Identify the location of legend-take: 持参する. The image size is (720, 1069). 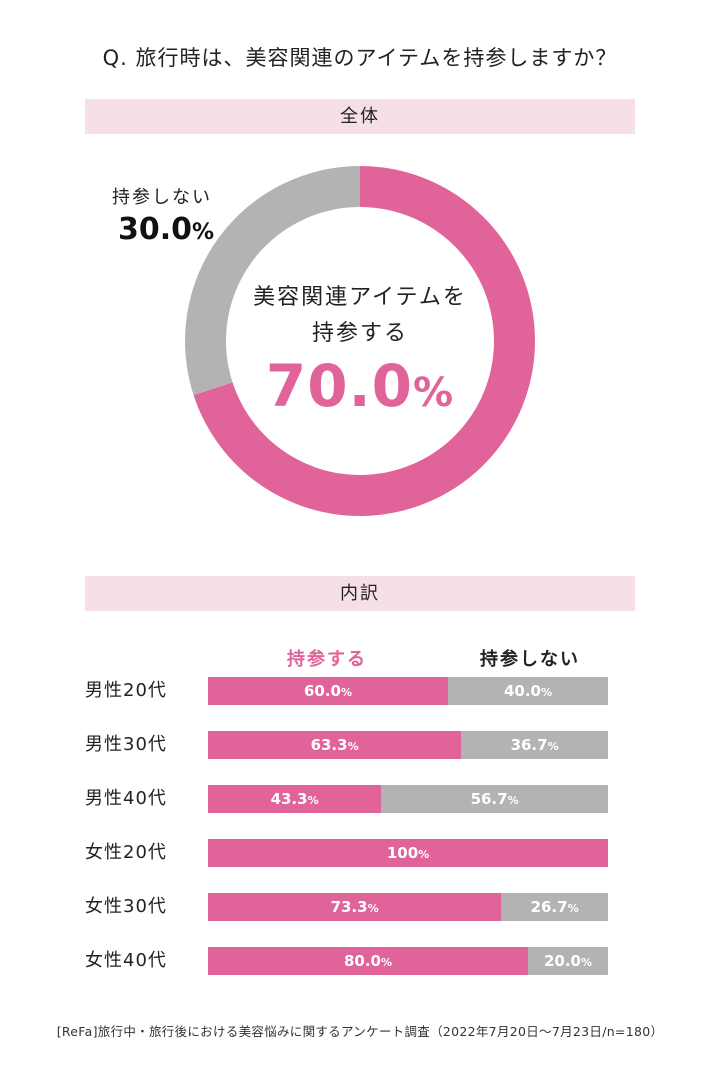
(327, 659).